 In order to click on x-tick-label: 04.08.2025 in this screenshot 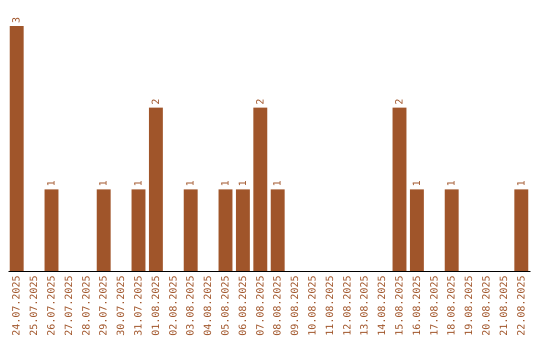, I will do `click(208, 306)`.